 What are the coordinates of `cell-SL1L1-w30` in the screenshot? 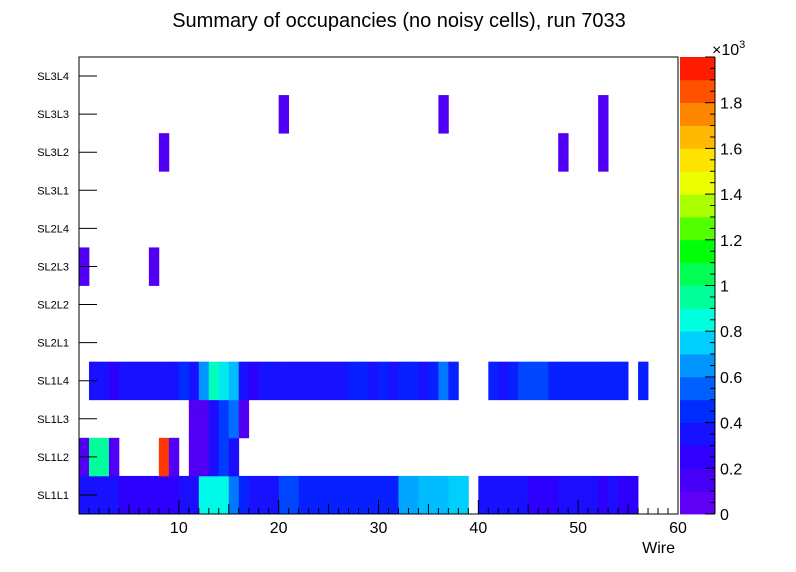 It's located at (373, 495).